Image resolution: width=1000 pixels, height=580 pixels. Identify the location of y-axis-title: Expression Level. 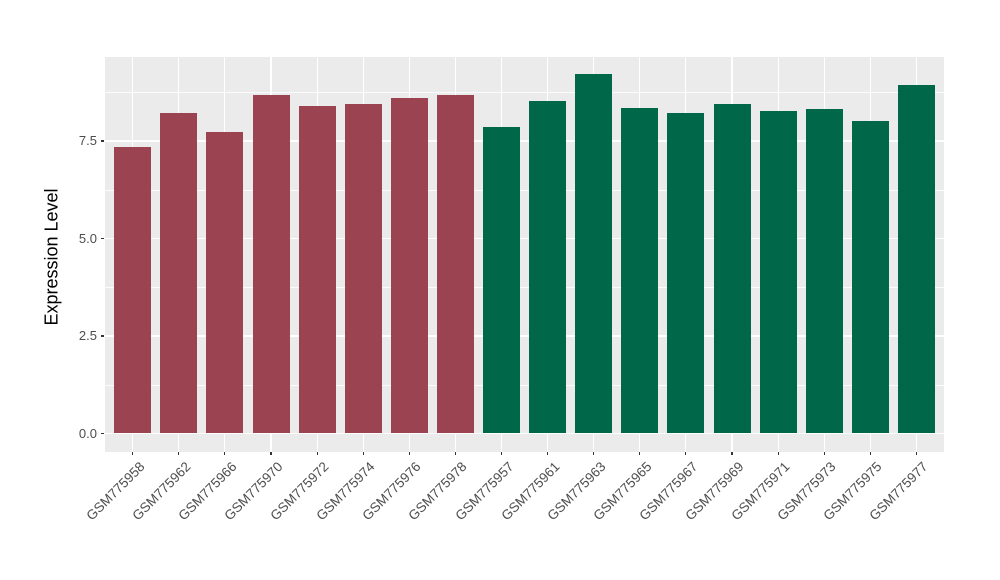
(51, 257).